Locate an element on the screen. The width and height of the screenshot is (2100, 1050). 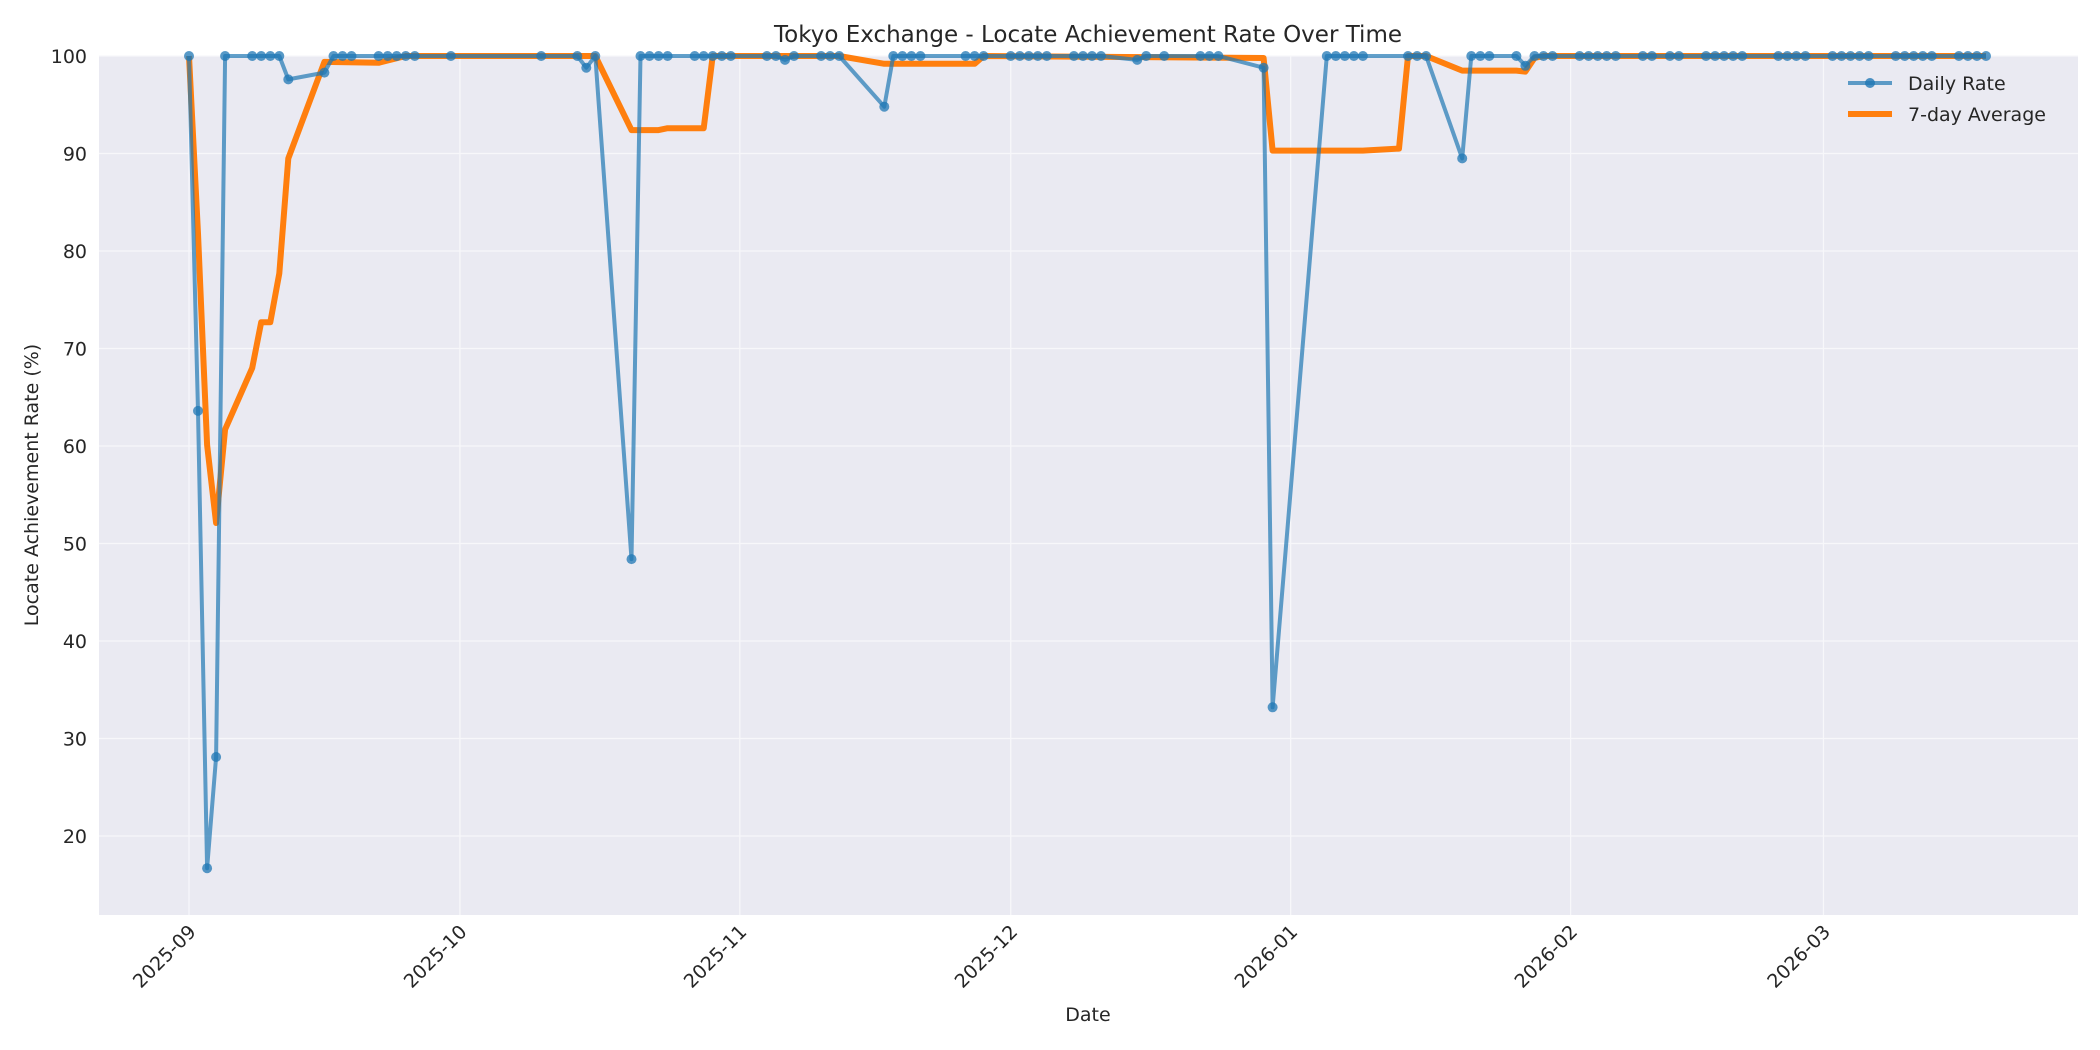
legend-label-daily-rate: Daily Rate is located at coordinates (1957, 84).